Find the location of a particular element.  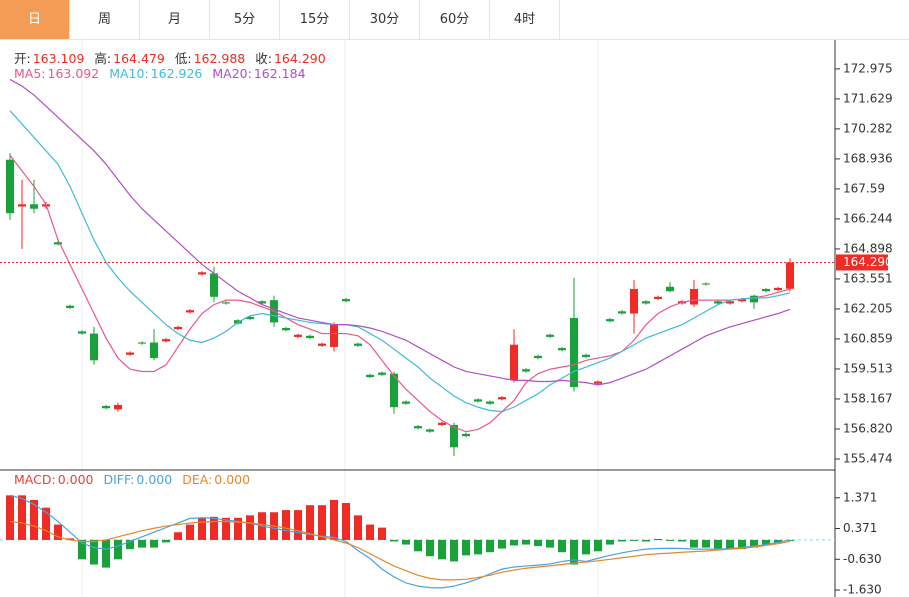

tab: 周 is located at coordinates (105, 19).